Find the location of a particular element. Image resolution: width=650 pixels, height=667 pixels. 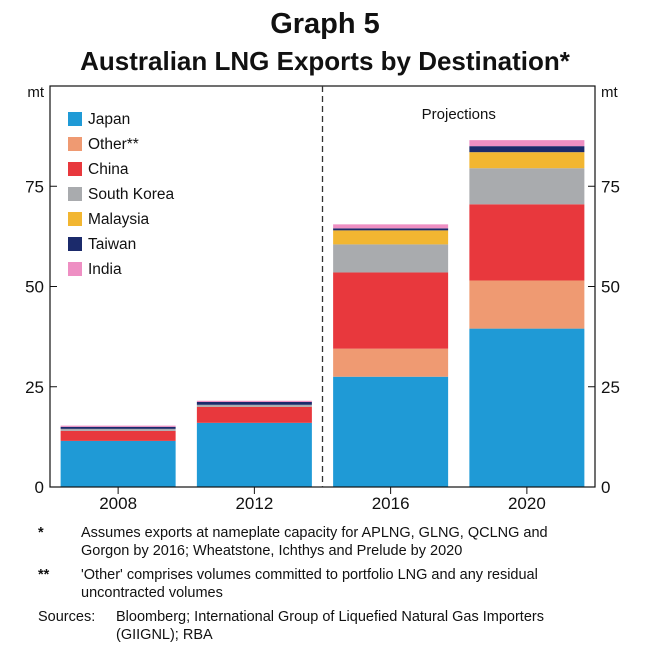

y-tick-label-right: 25 is located at coordinates (610, 387).